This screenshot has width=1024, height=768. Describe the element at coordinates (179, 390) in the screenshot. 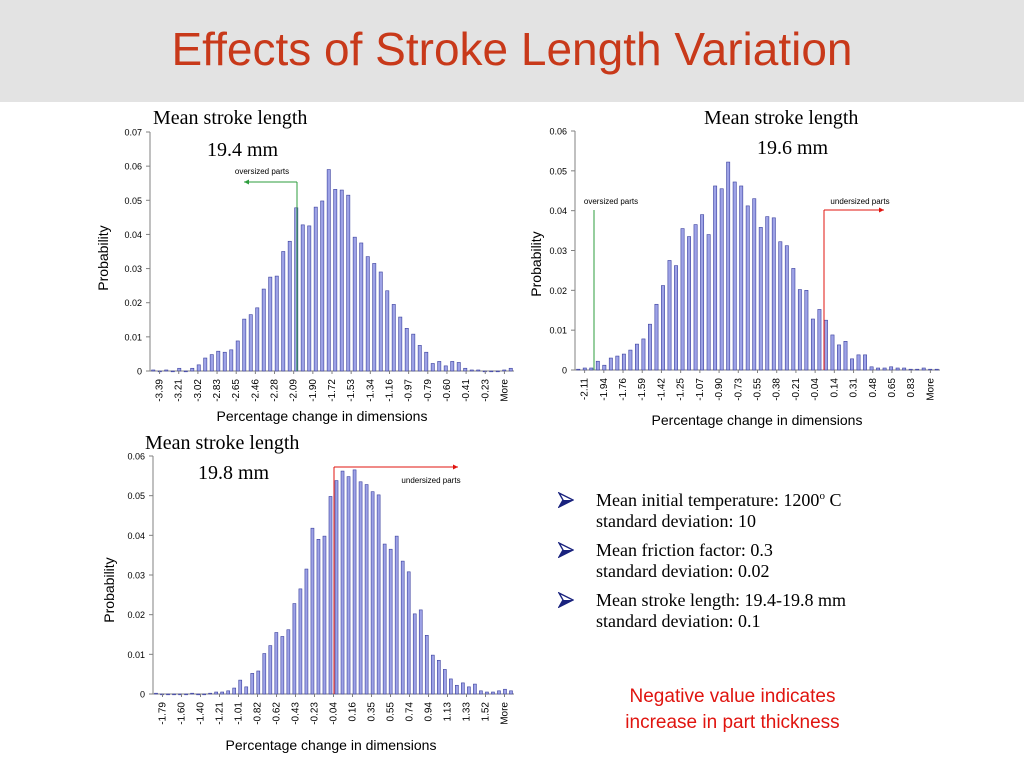

I see `x-tick-label: -3.21` at that location.